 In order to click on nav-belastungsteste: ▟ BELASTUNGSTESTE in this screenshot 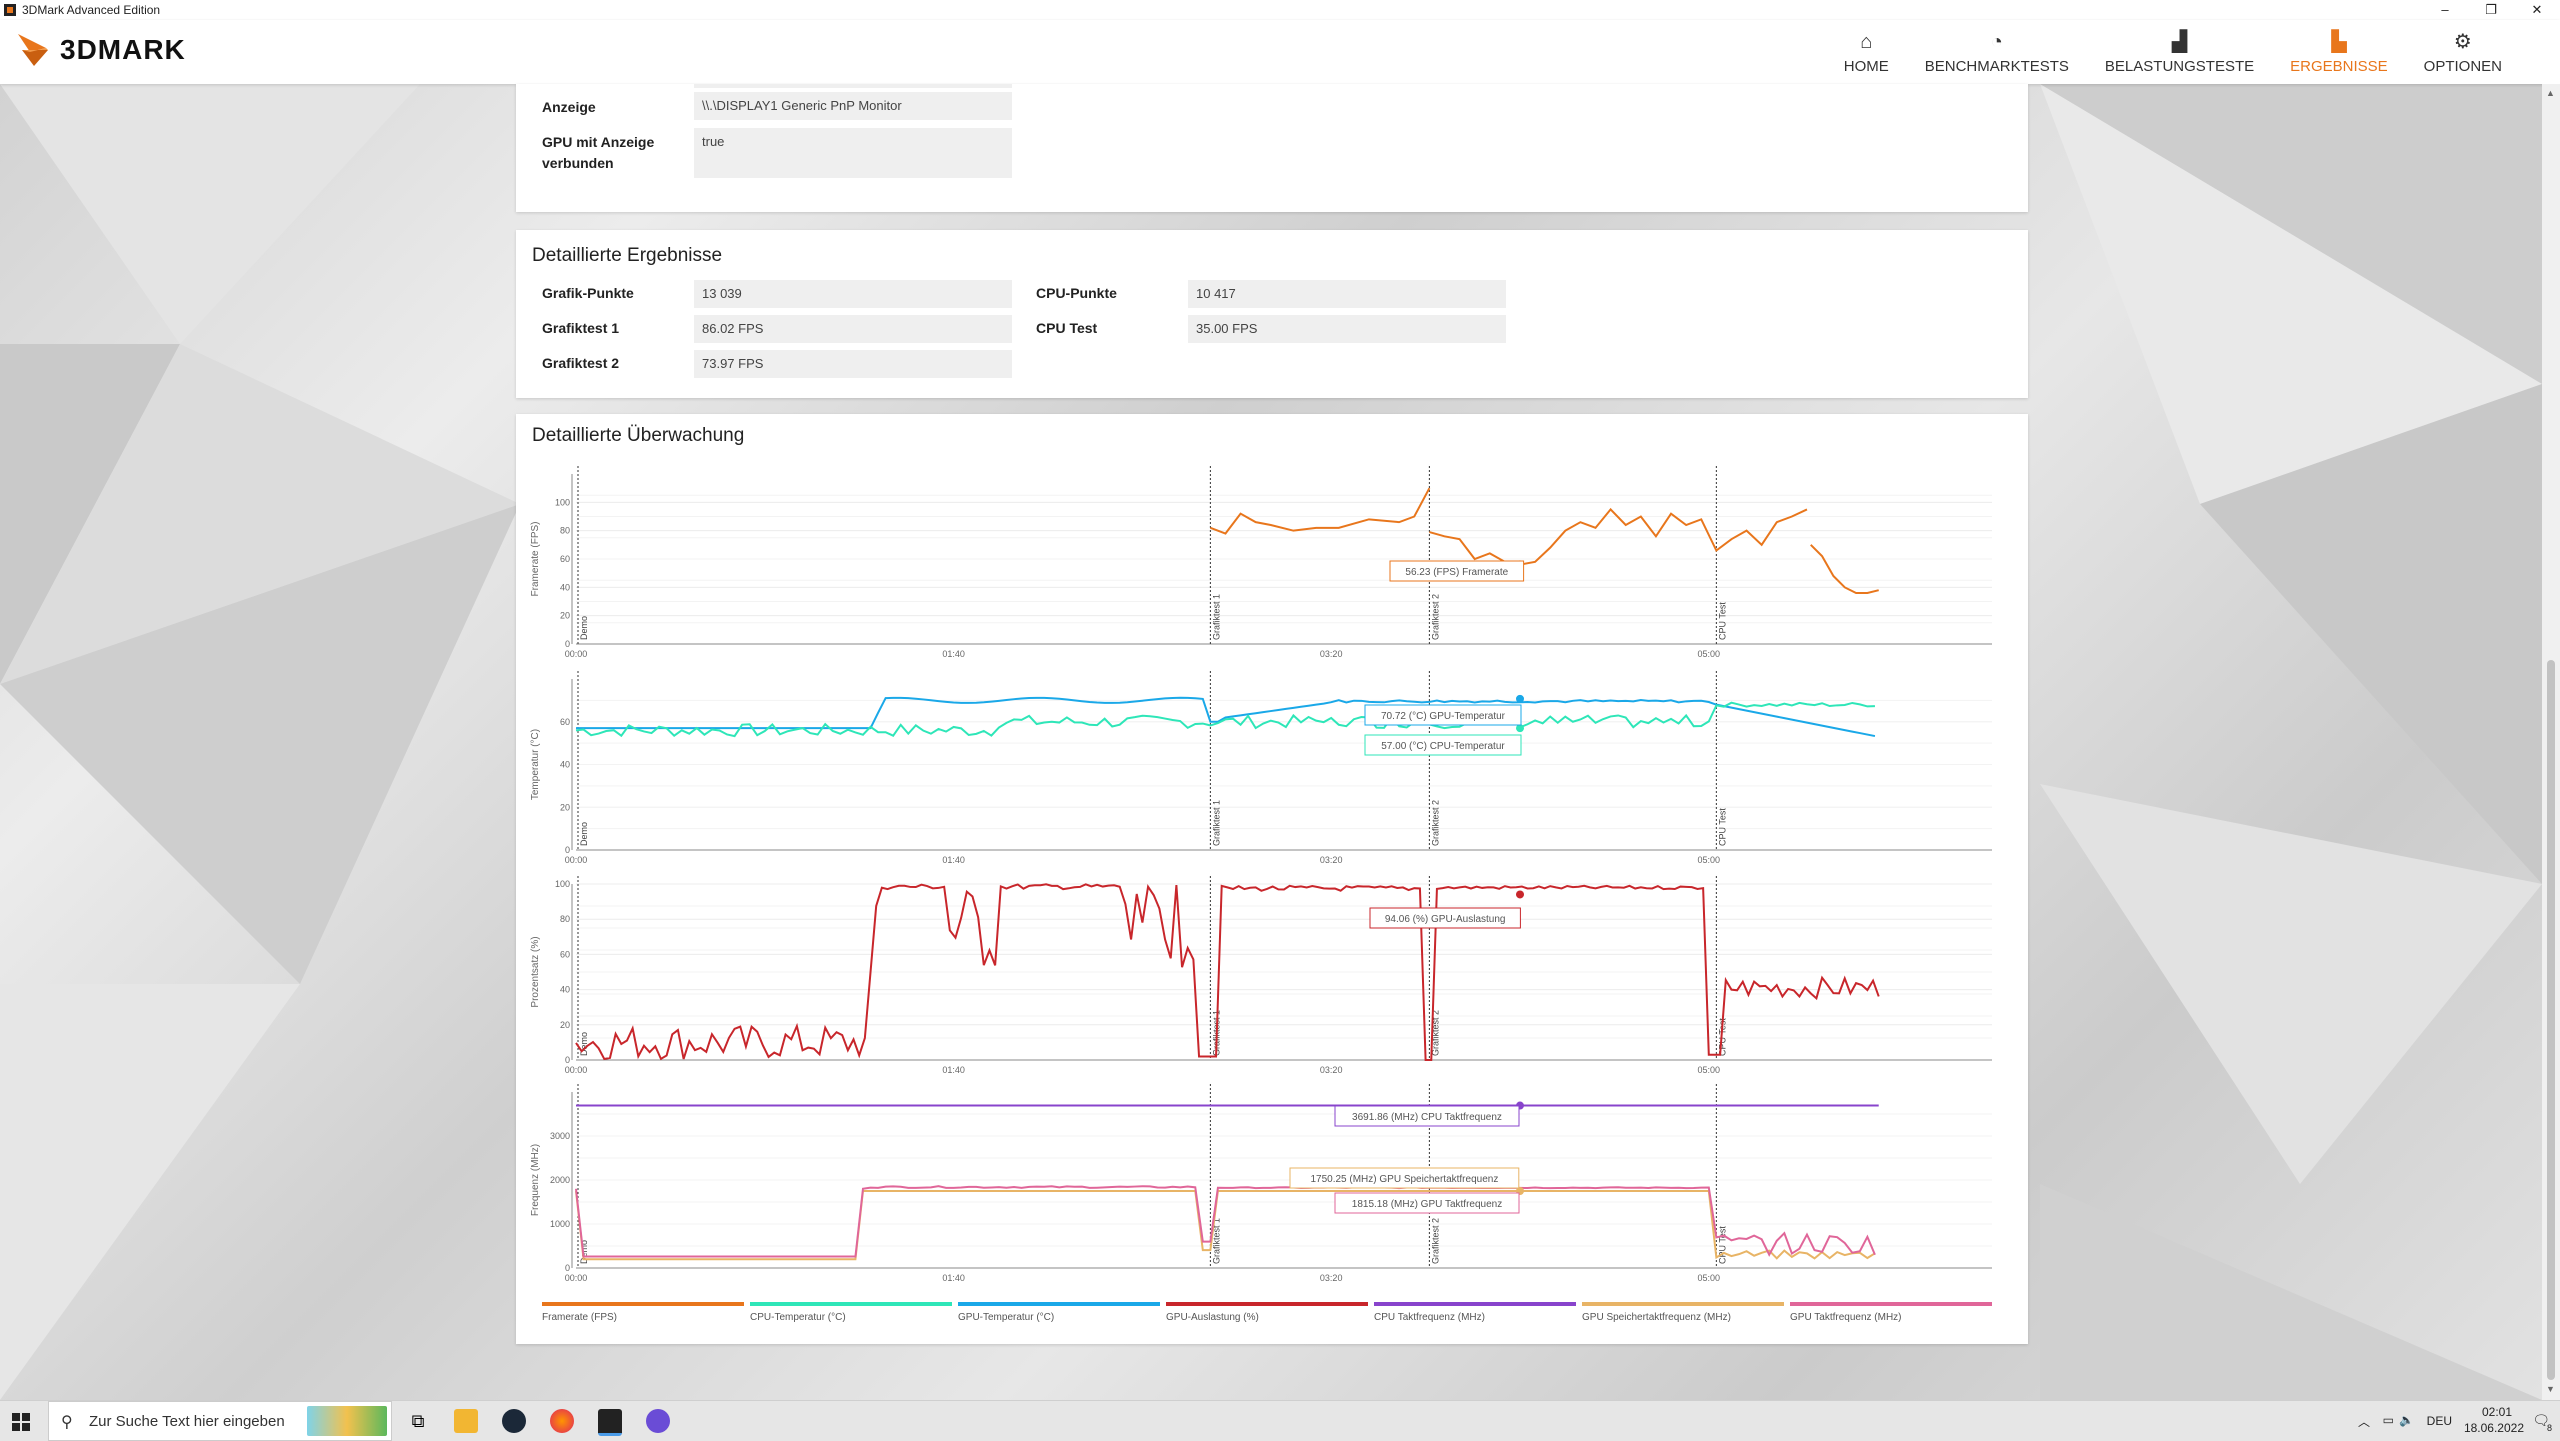, I will do `click(2179, 52)`.